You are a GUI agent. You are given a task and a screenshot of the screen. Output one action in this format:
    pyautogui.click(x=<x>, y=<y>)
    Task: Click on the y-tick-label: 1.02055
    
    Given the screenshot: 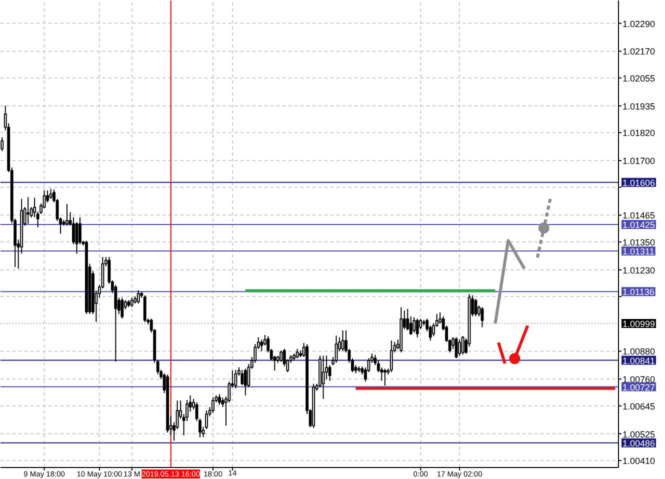 What is the action you would take?
    pyautogui.click(x=639, y=78)
    